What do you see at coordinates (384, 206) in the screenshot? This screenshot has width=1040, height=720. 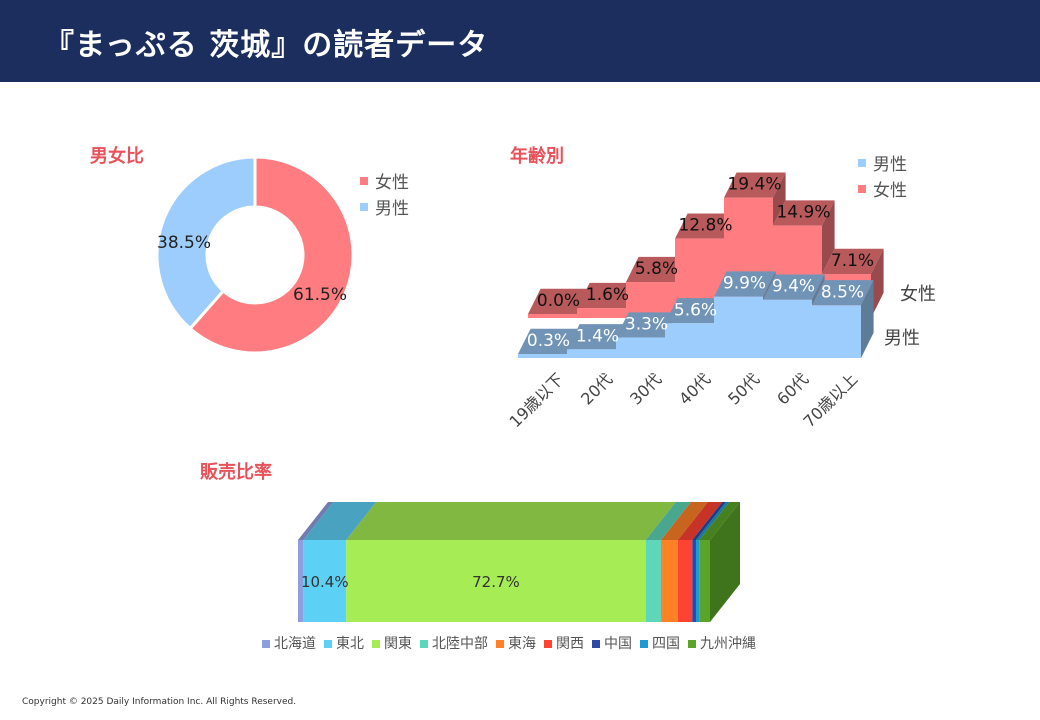 I see `gender-legend-male: 男性` at bounding box center [384, 206].